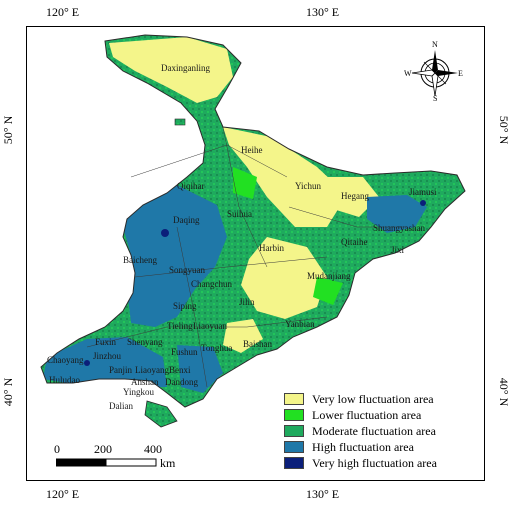  What do you see at coordinates (354, 242) in the screenshot?
I see `city-label-qitaihe: Qitaihe` at bounding box center [354, 242].